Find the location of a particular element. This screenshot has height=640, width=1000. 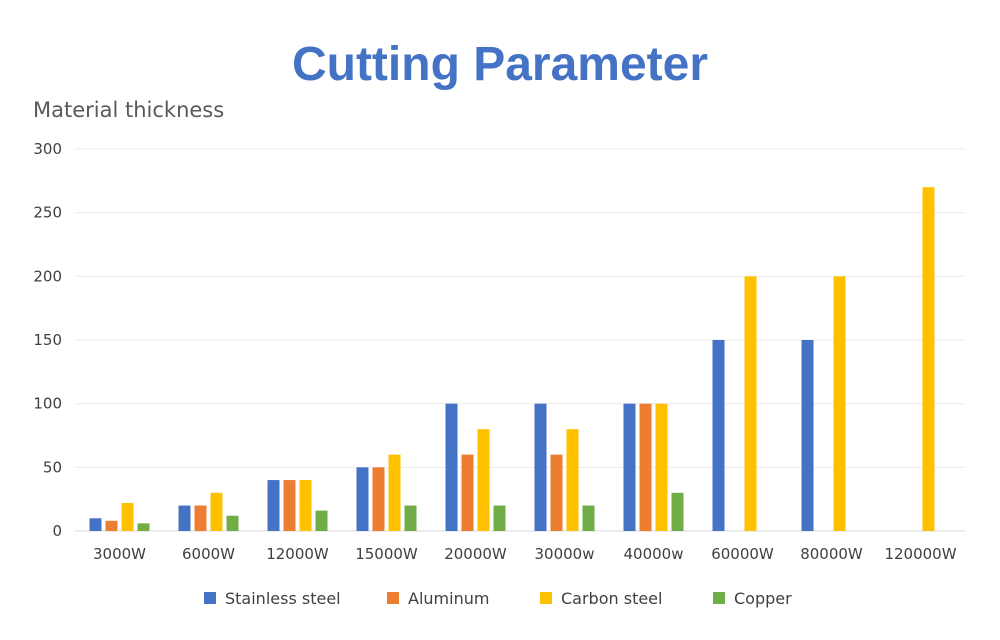

y-tick-labels: 0 50 100 150 200 250 300 is located at coordinates (47, 340).